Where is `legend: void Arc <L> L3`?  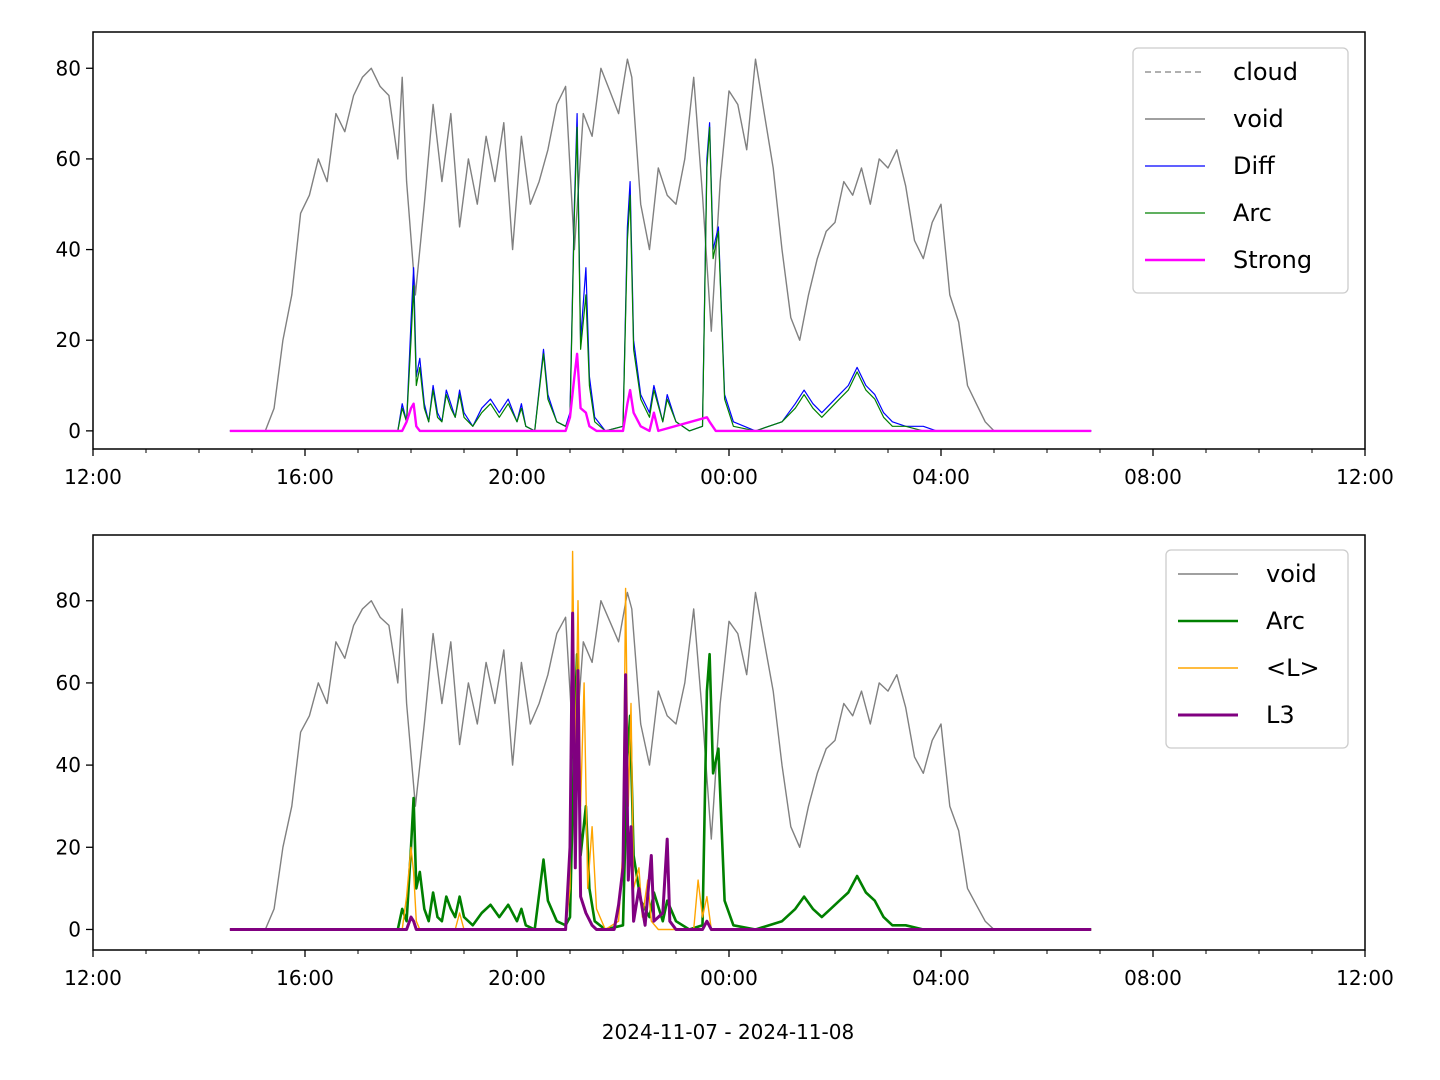
legend: void Arc <L> L3 is located at coordinates (1257, 649).